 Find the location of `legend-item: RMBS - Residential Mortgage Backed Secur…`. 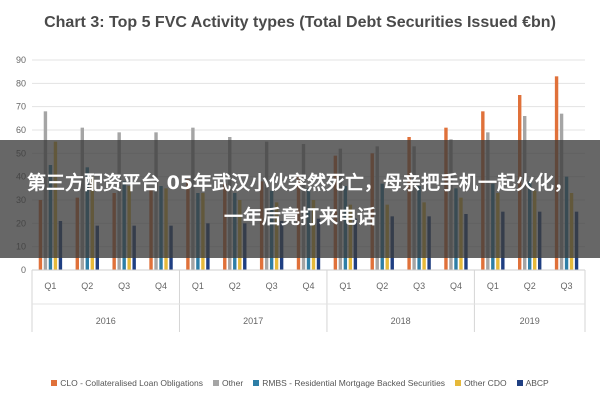

legend-item: RMBS - Residential Mortgage Backed Secur… is located at coordinates (349, 383).